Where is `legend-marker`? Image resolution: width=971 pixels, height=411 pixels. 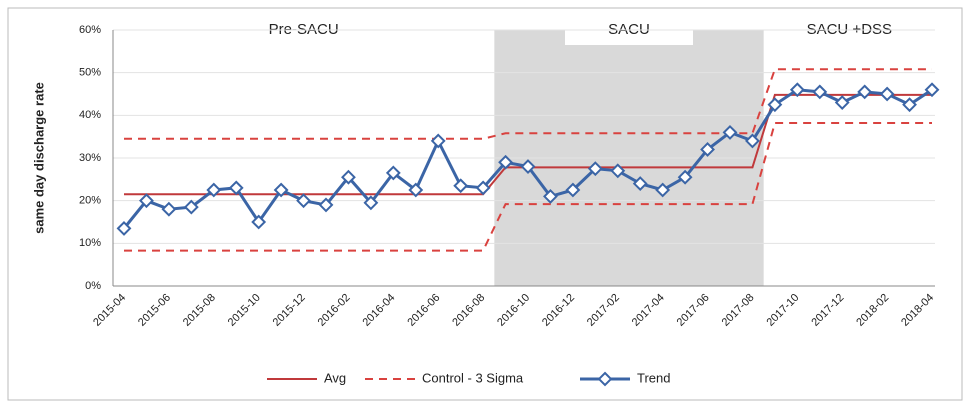 legend-marker is located at coordinates (605, 379).